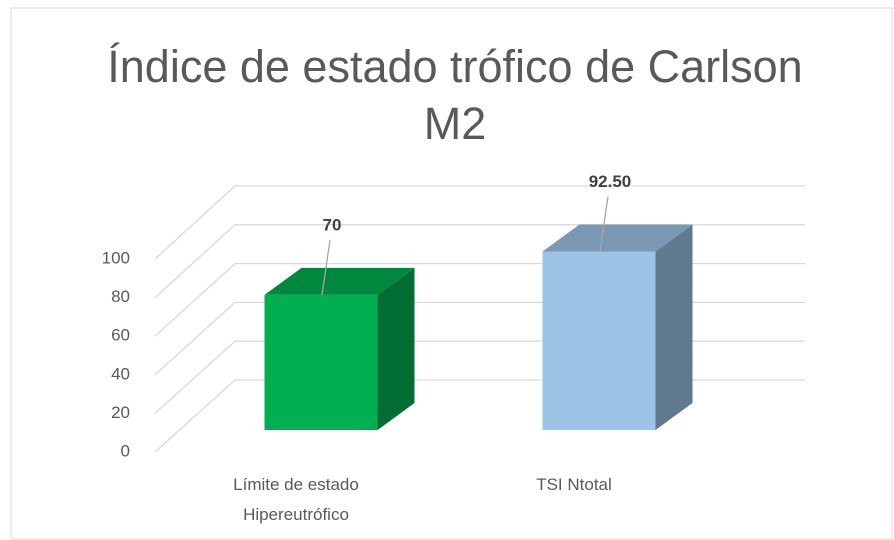 The image size is (894, 540). I want to click on x-tick-label: Límite de estado Hipereutrófico, so click(296, 499).